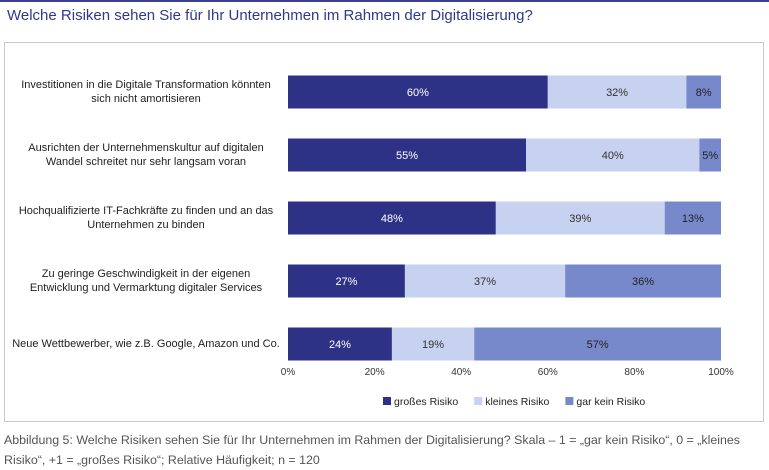 The width and height of the screenshot is (769, 470). I want to click on bar-value-label: 60%, so click(418, 93).